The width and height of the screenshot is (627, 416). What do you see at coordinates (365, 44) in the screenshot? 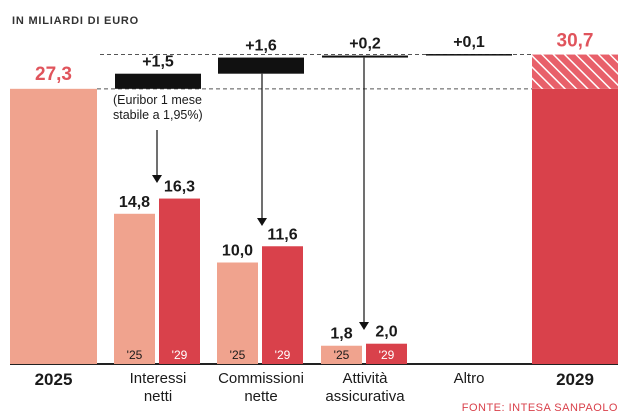
I see `delta-label-3: +0,2` at bounding box center [365, 44].